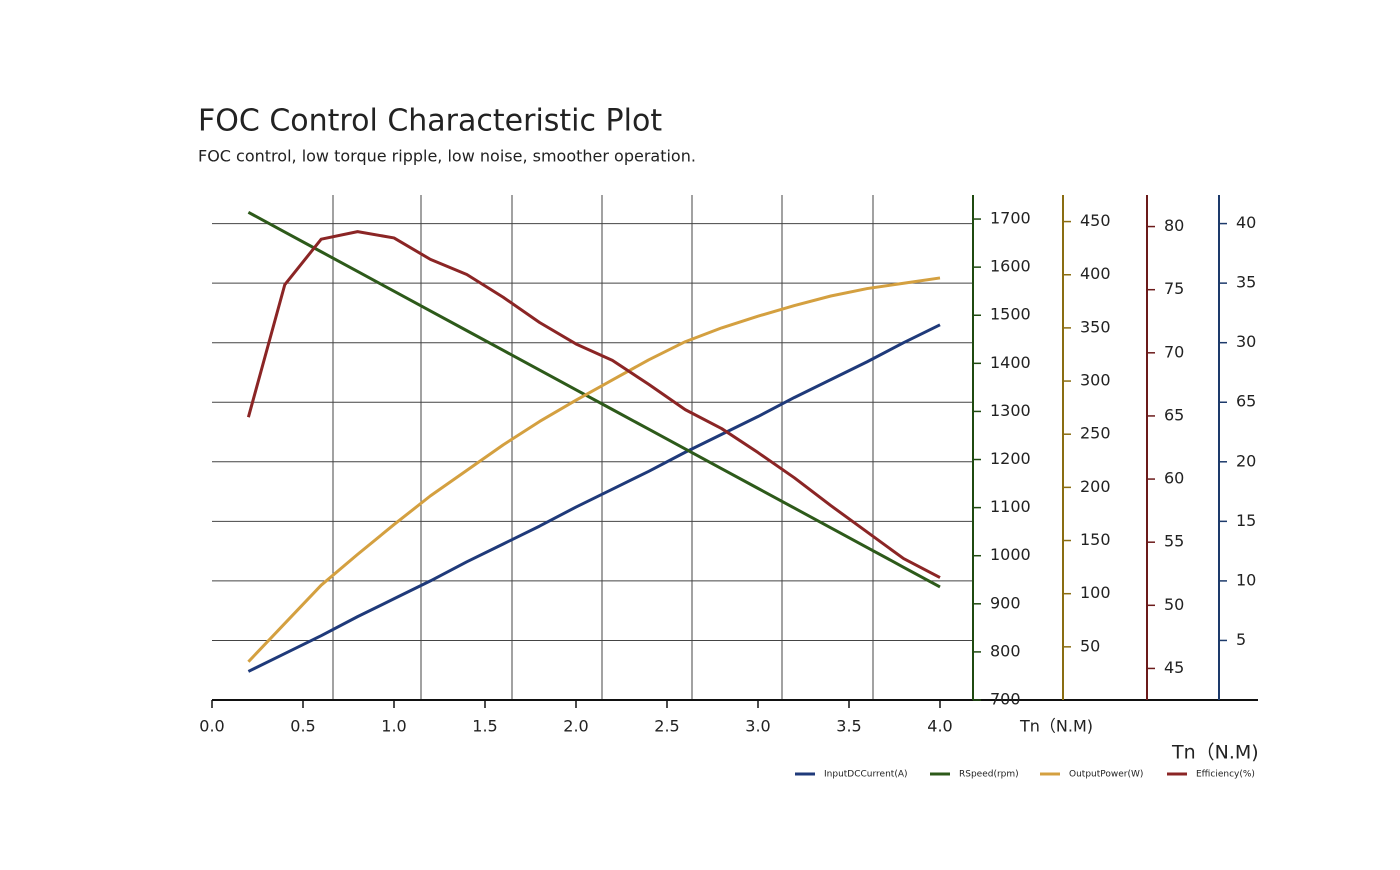 The image size is (1400, 870). I want to click on y-tick-label: 55, so click(1174, 541).